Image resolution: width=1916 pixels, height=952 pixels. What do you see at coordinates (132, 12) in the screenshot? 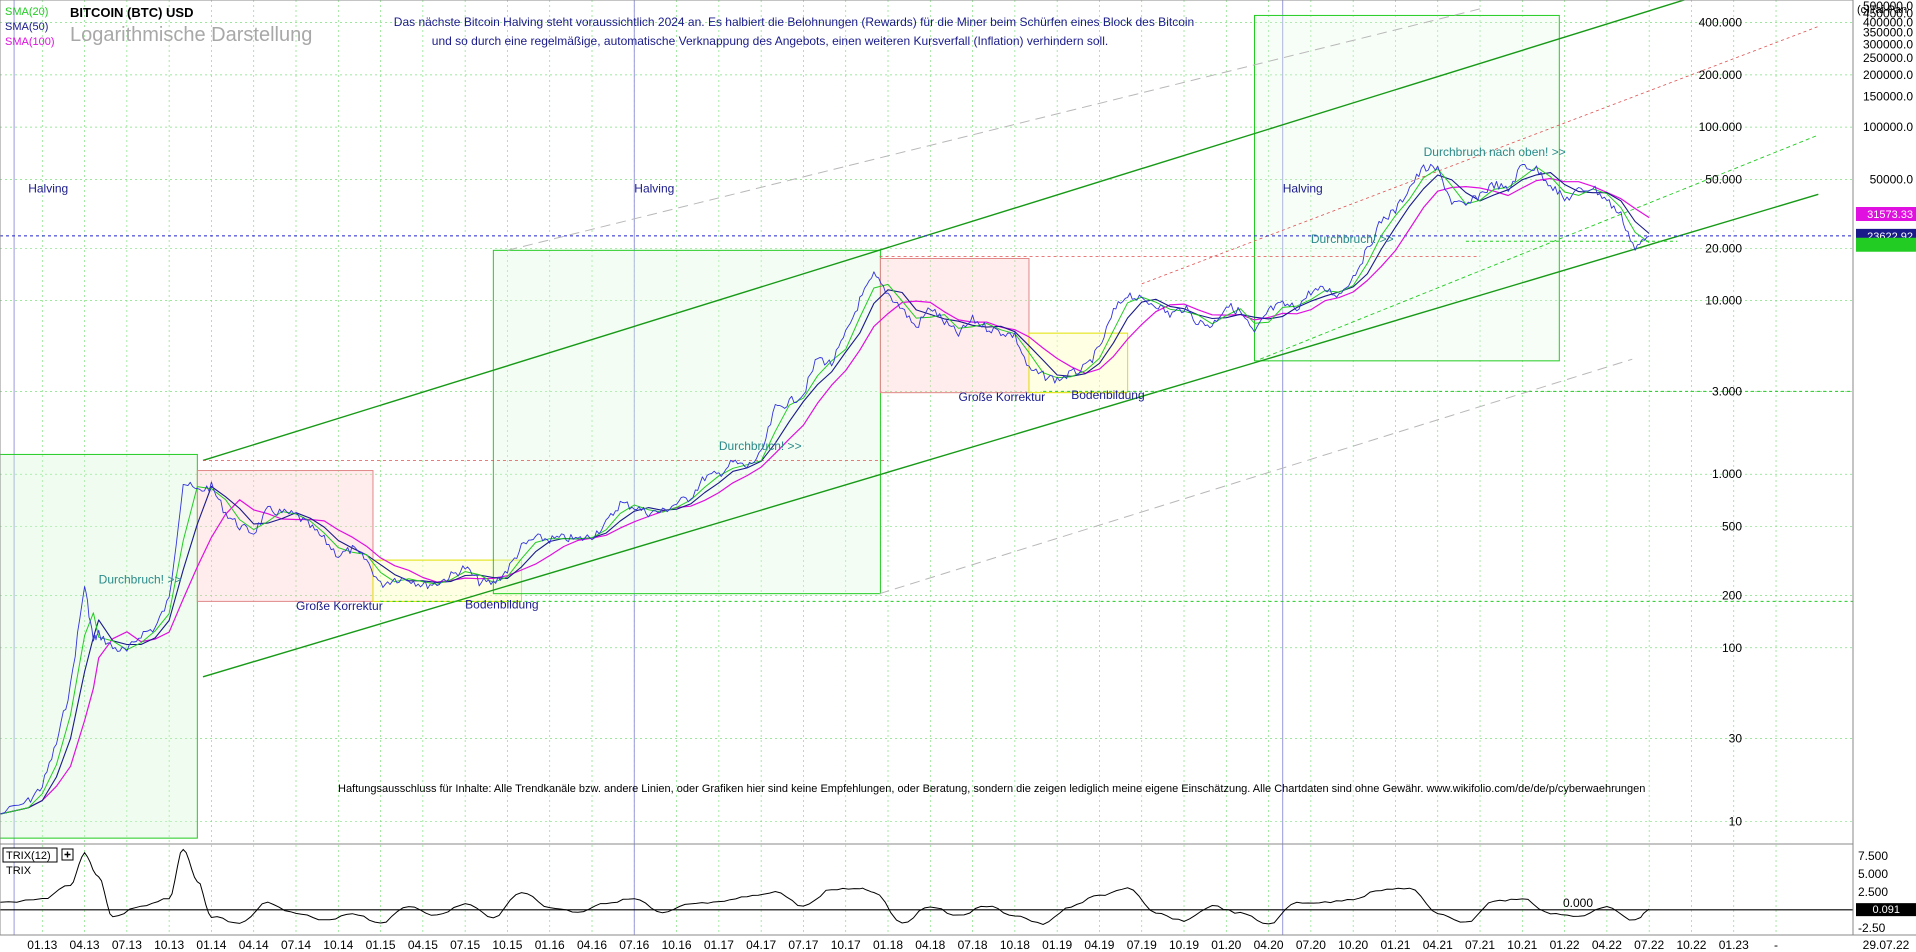
I see `chart-title: BITCOIN (BTC) USD` at bounding box center [132, 12].